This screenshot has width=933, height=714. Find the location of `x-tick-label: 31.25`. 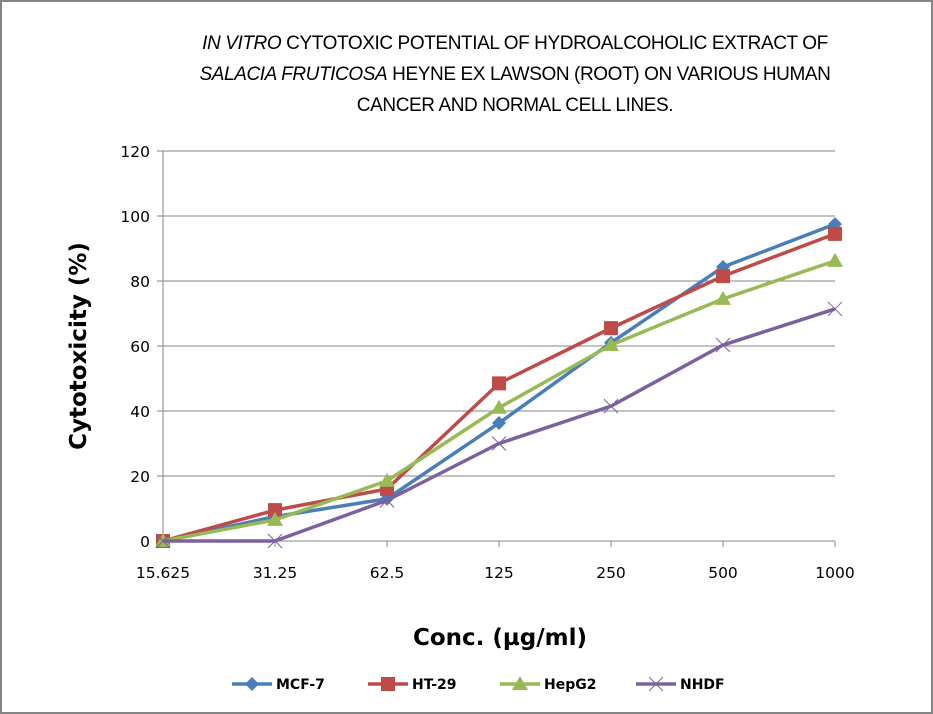

x-tick-label: 31.25 is located at coordinates (275, 573).